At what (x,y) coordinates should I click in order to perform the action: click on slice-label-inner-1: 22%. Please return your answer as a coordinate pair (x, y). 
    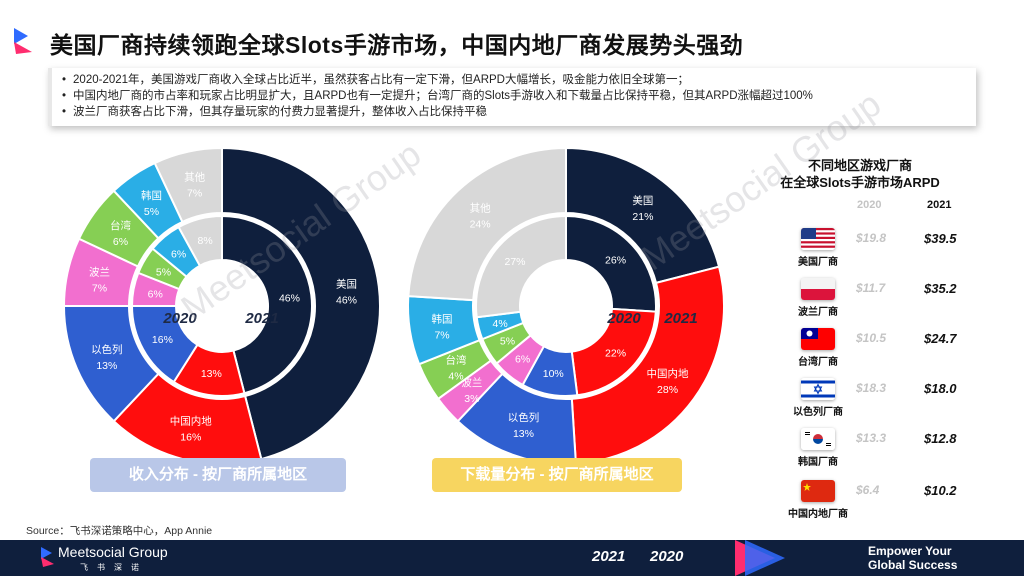
    Looking at the image, I should click on (615, 354).